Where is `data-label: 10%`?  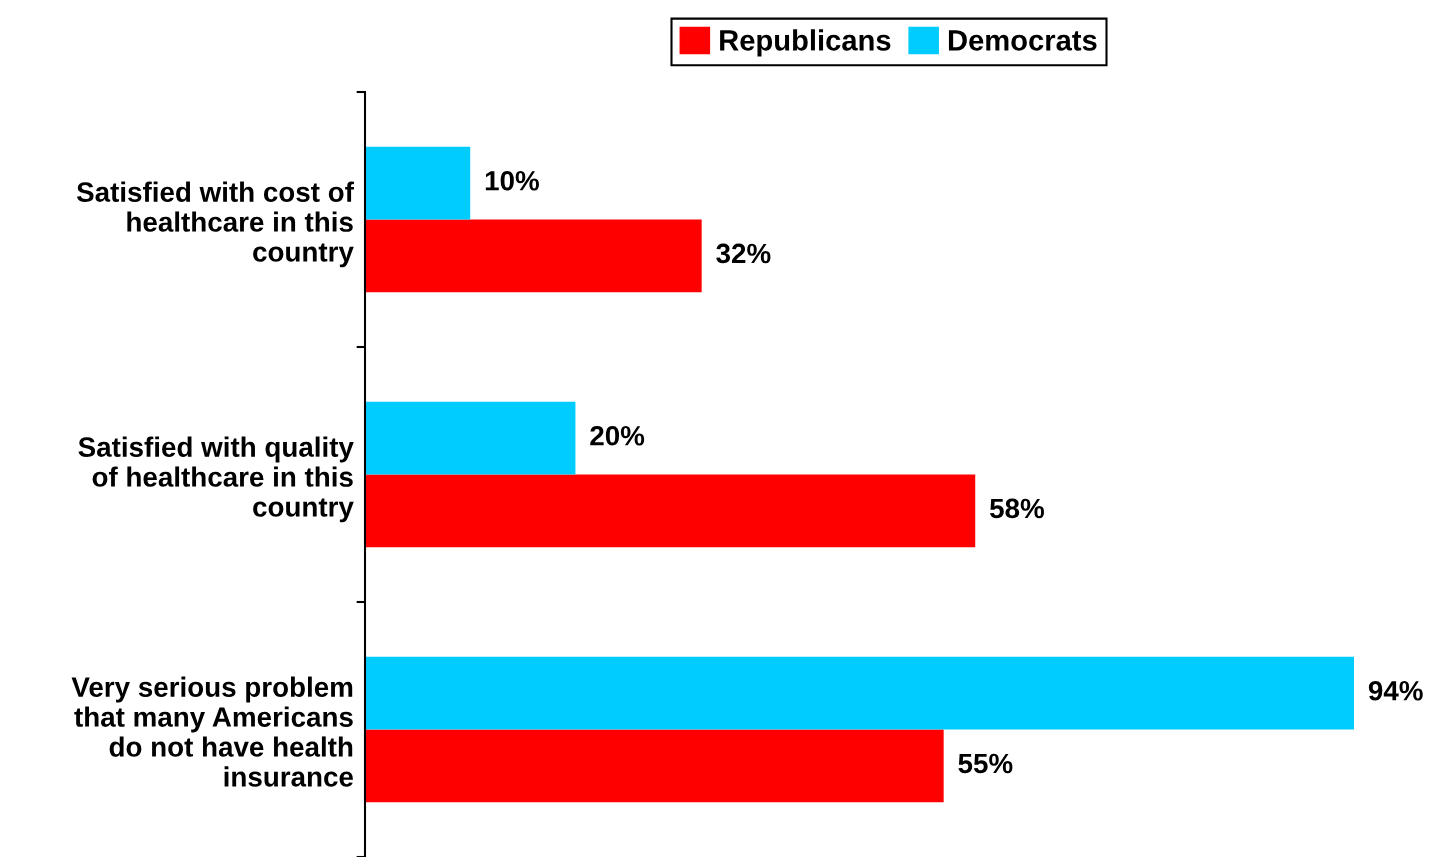 data-label: 10% is located at coordinates (512, 180).